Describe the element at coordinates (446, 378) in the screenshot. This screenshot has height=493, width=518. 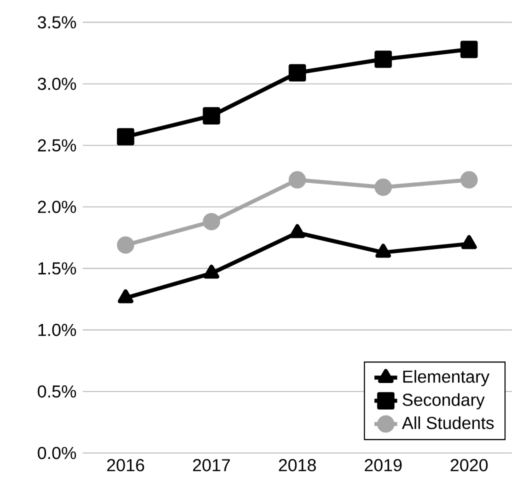
I see `legend-label: Elementary` at that location.